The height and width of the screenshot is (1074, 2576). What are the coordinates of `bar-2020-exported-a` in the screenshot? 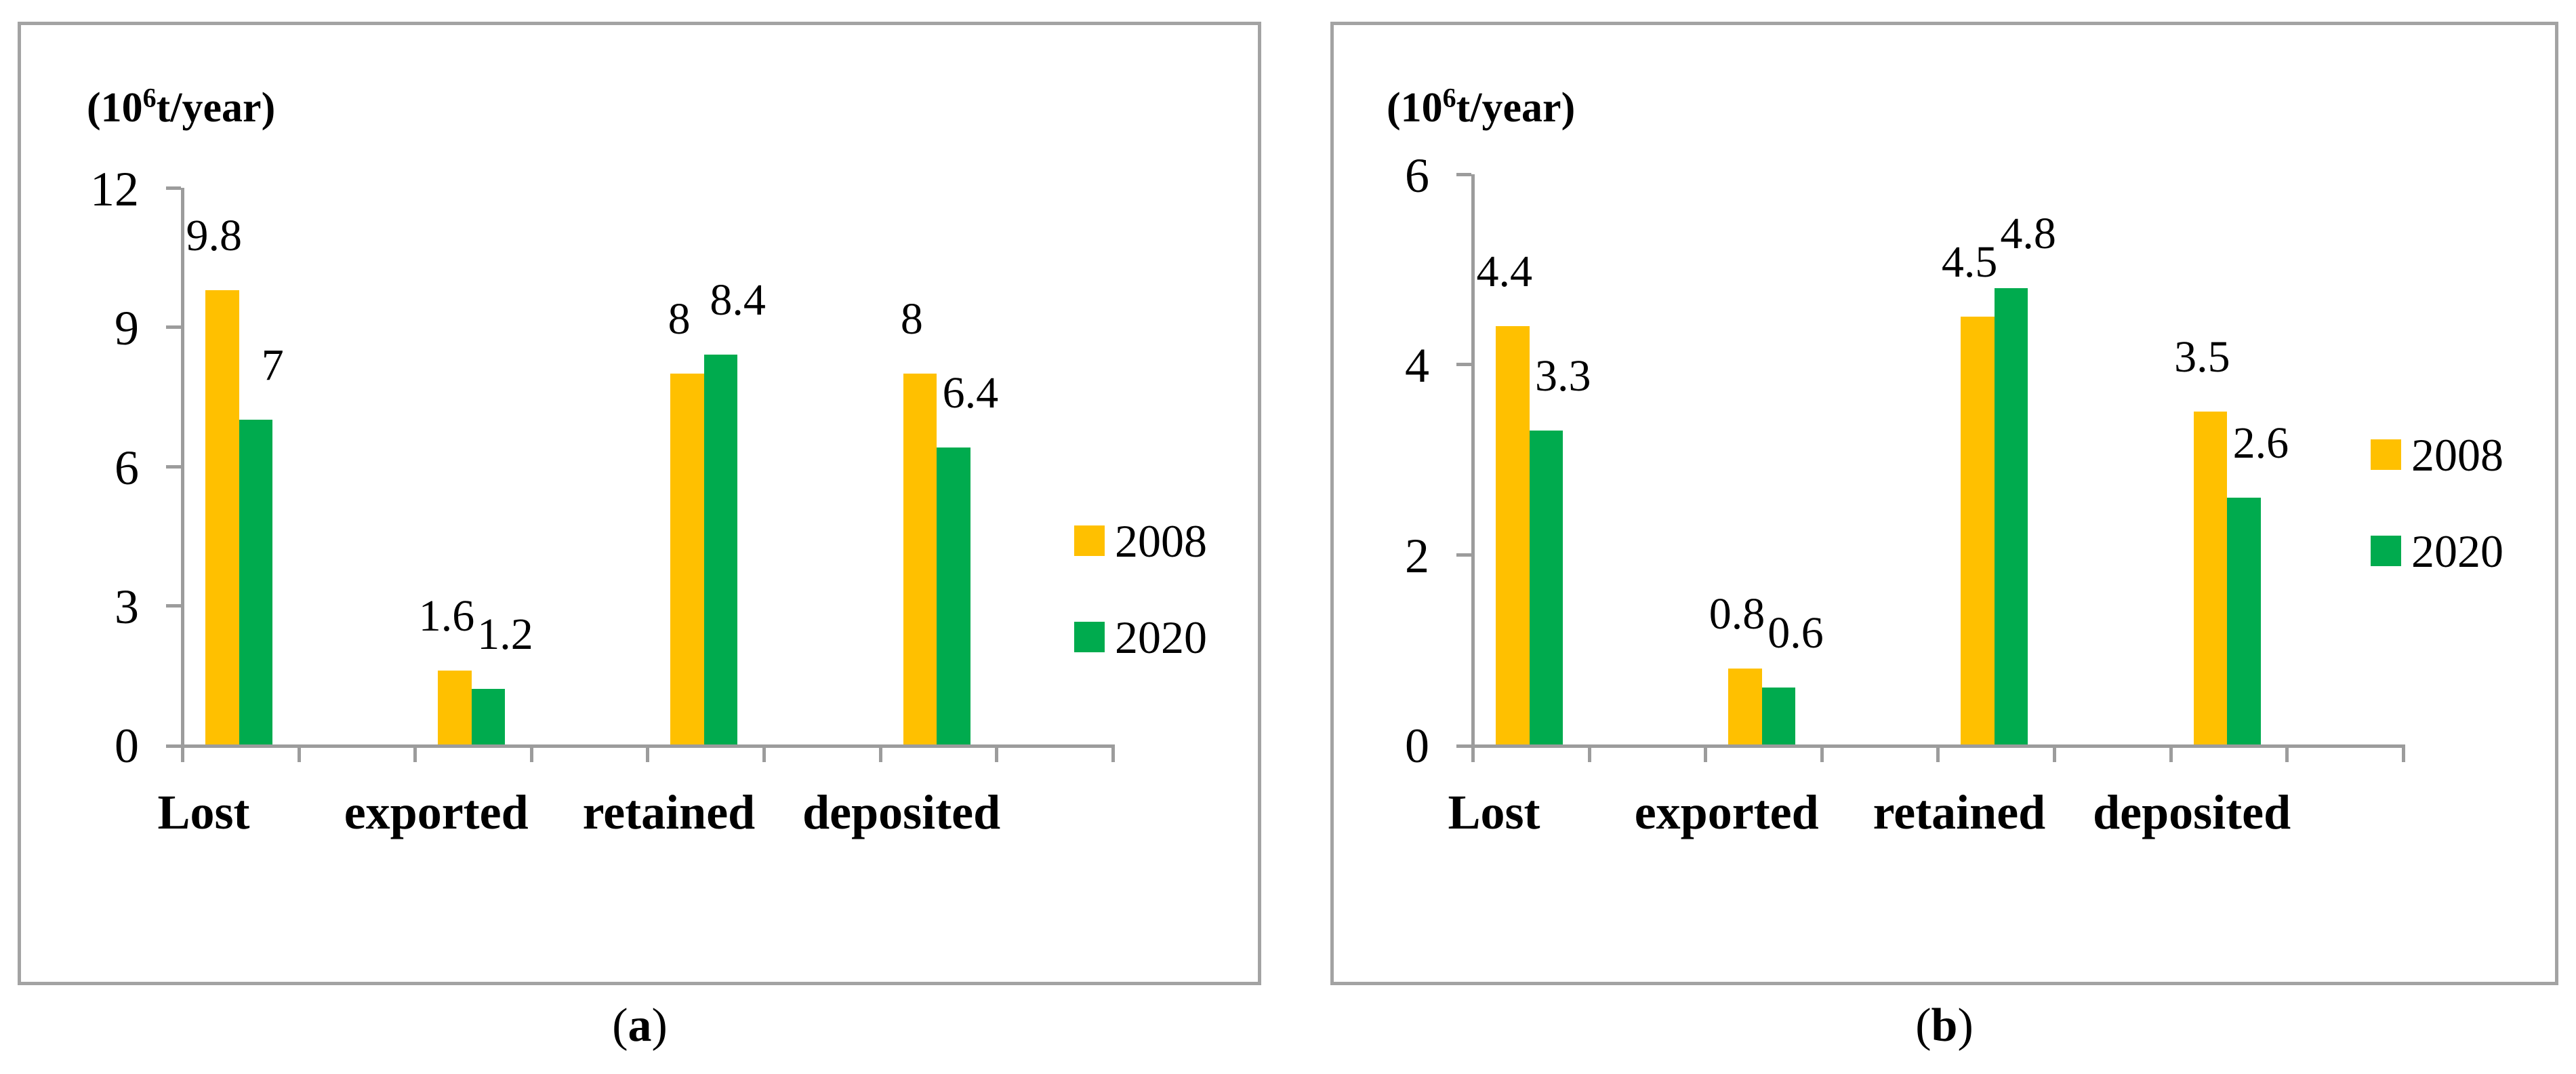 It's located at (489, 716).